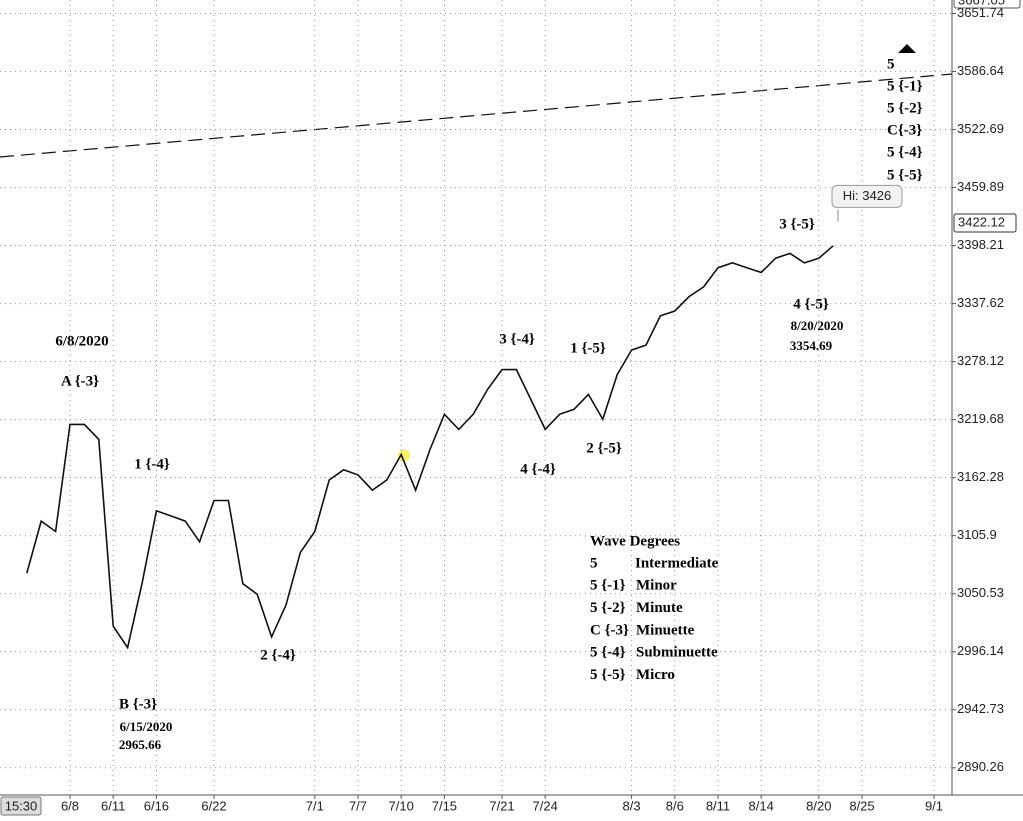 This screenshot has width=1023, height=821. What do you see at coordinates (980, 476) in the screenshot?
I see `y-tick-label: 3162.28` at bounding box center [980, 476].